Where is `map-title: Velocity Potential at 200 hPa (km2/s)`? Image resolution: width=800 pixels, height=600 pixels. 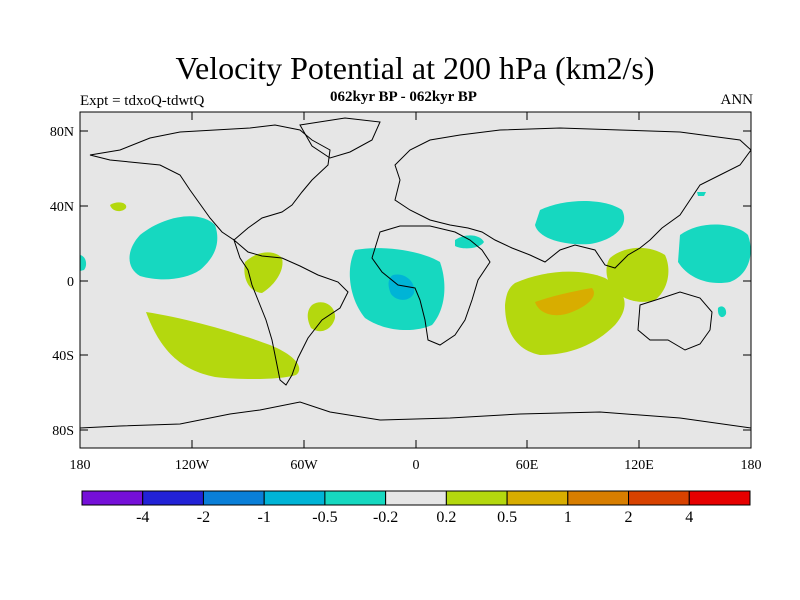
map-title: Velocity Potential at 200 hPa (km2/s) is located at coordinates (415, 68).